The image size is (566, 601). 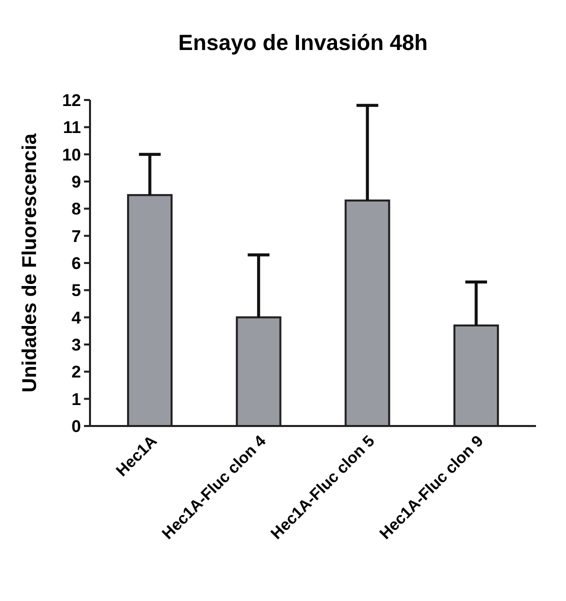 What do you see at coordinates (76, 399) in the screenshot?
I see `y-tick-label: 1` at bounding box center [76, 399].